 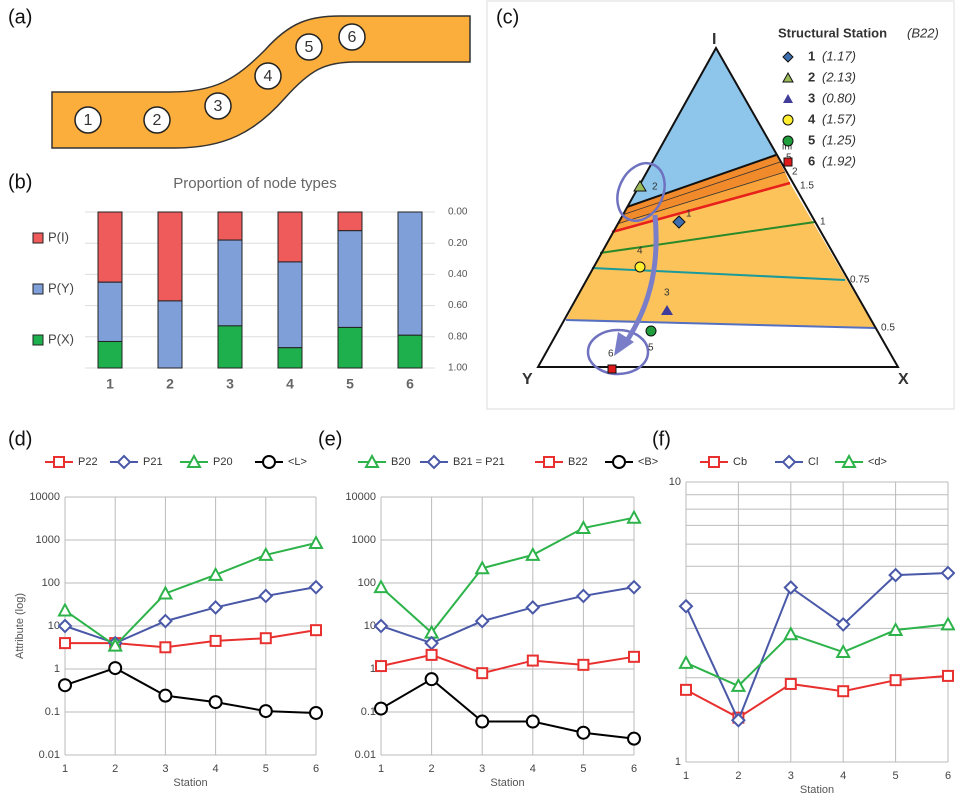 What do you see at coordinates (648, 462) in the screenshot?
I see `legend-label: <B>` at bounding box center [648, 462].